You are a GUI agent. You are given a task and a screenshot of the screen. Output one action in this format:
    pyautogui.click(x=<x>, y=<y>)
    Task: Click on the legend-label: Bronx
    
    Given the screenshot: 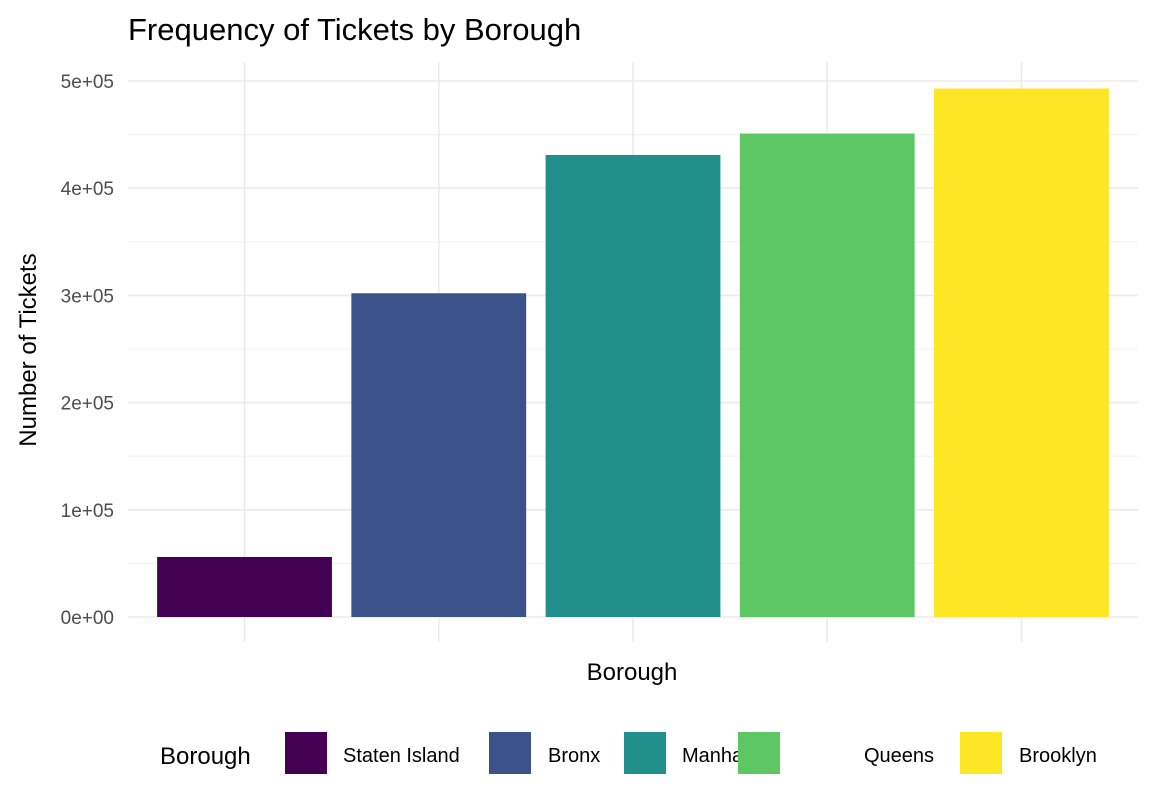 What is the action you would take?
    pyautogui.click(x=574, y=756)
    